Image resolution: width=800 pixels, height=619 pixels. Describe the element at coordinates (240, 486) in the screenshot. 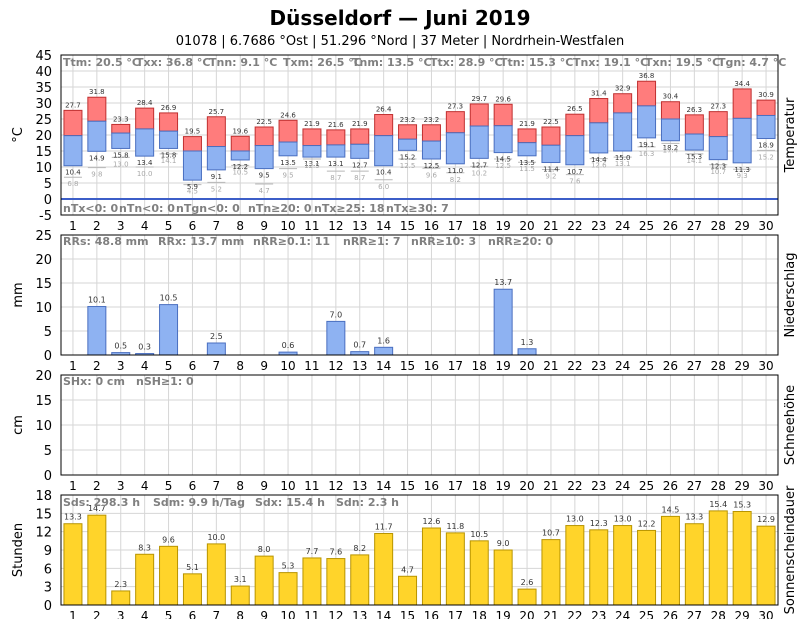

I see `x-tick-label: 8` at that location.